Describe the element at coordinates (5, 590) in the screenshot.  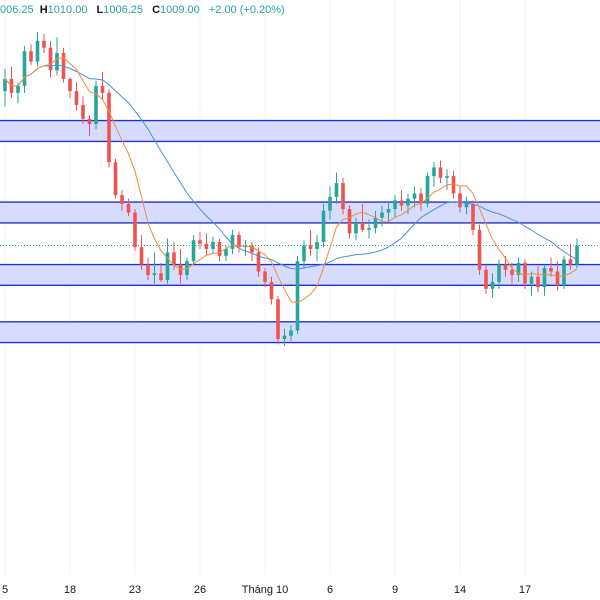
I see `x-tick-label: 5` at that location.